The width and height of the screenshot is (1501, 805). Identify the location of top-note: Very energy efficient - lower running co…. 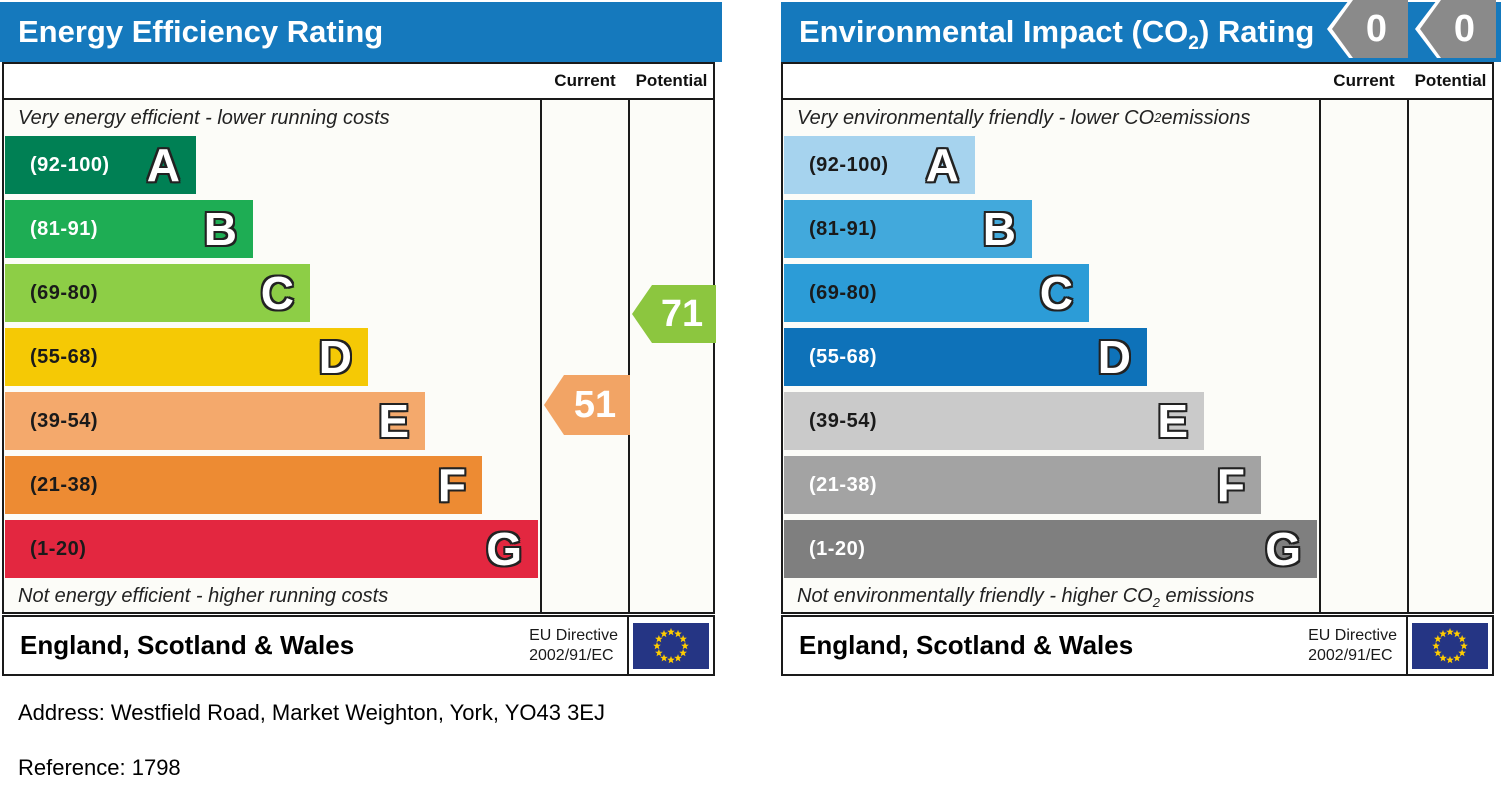
(204, 117).